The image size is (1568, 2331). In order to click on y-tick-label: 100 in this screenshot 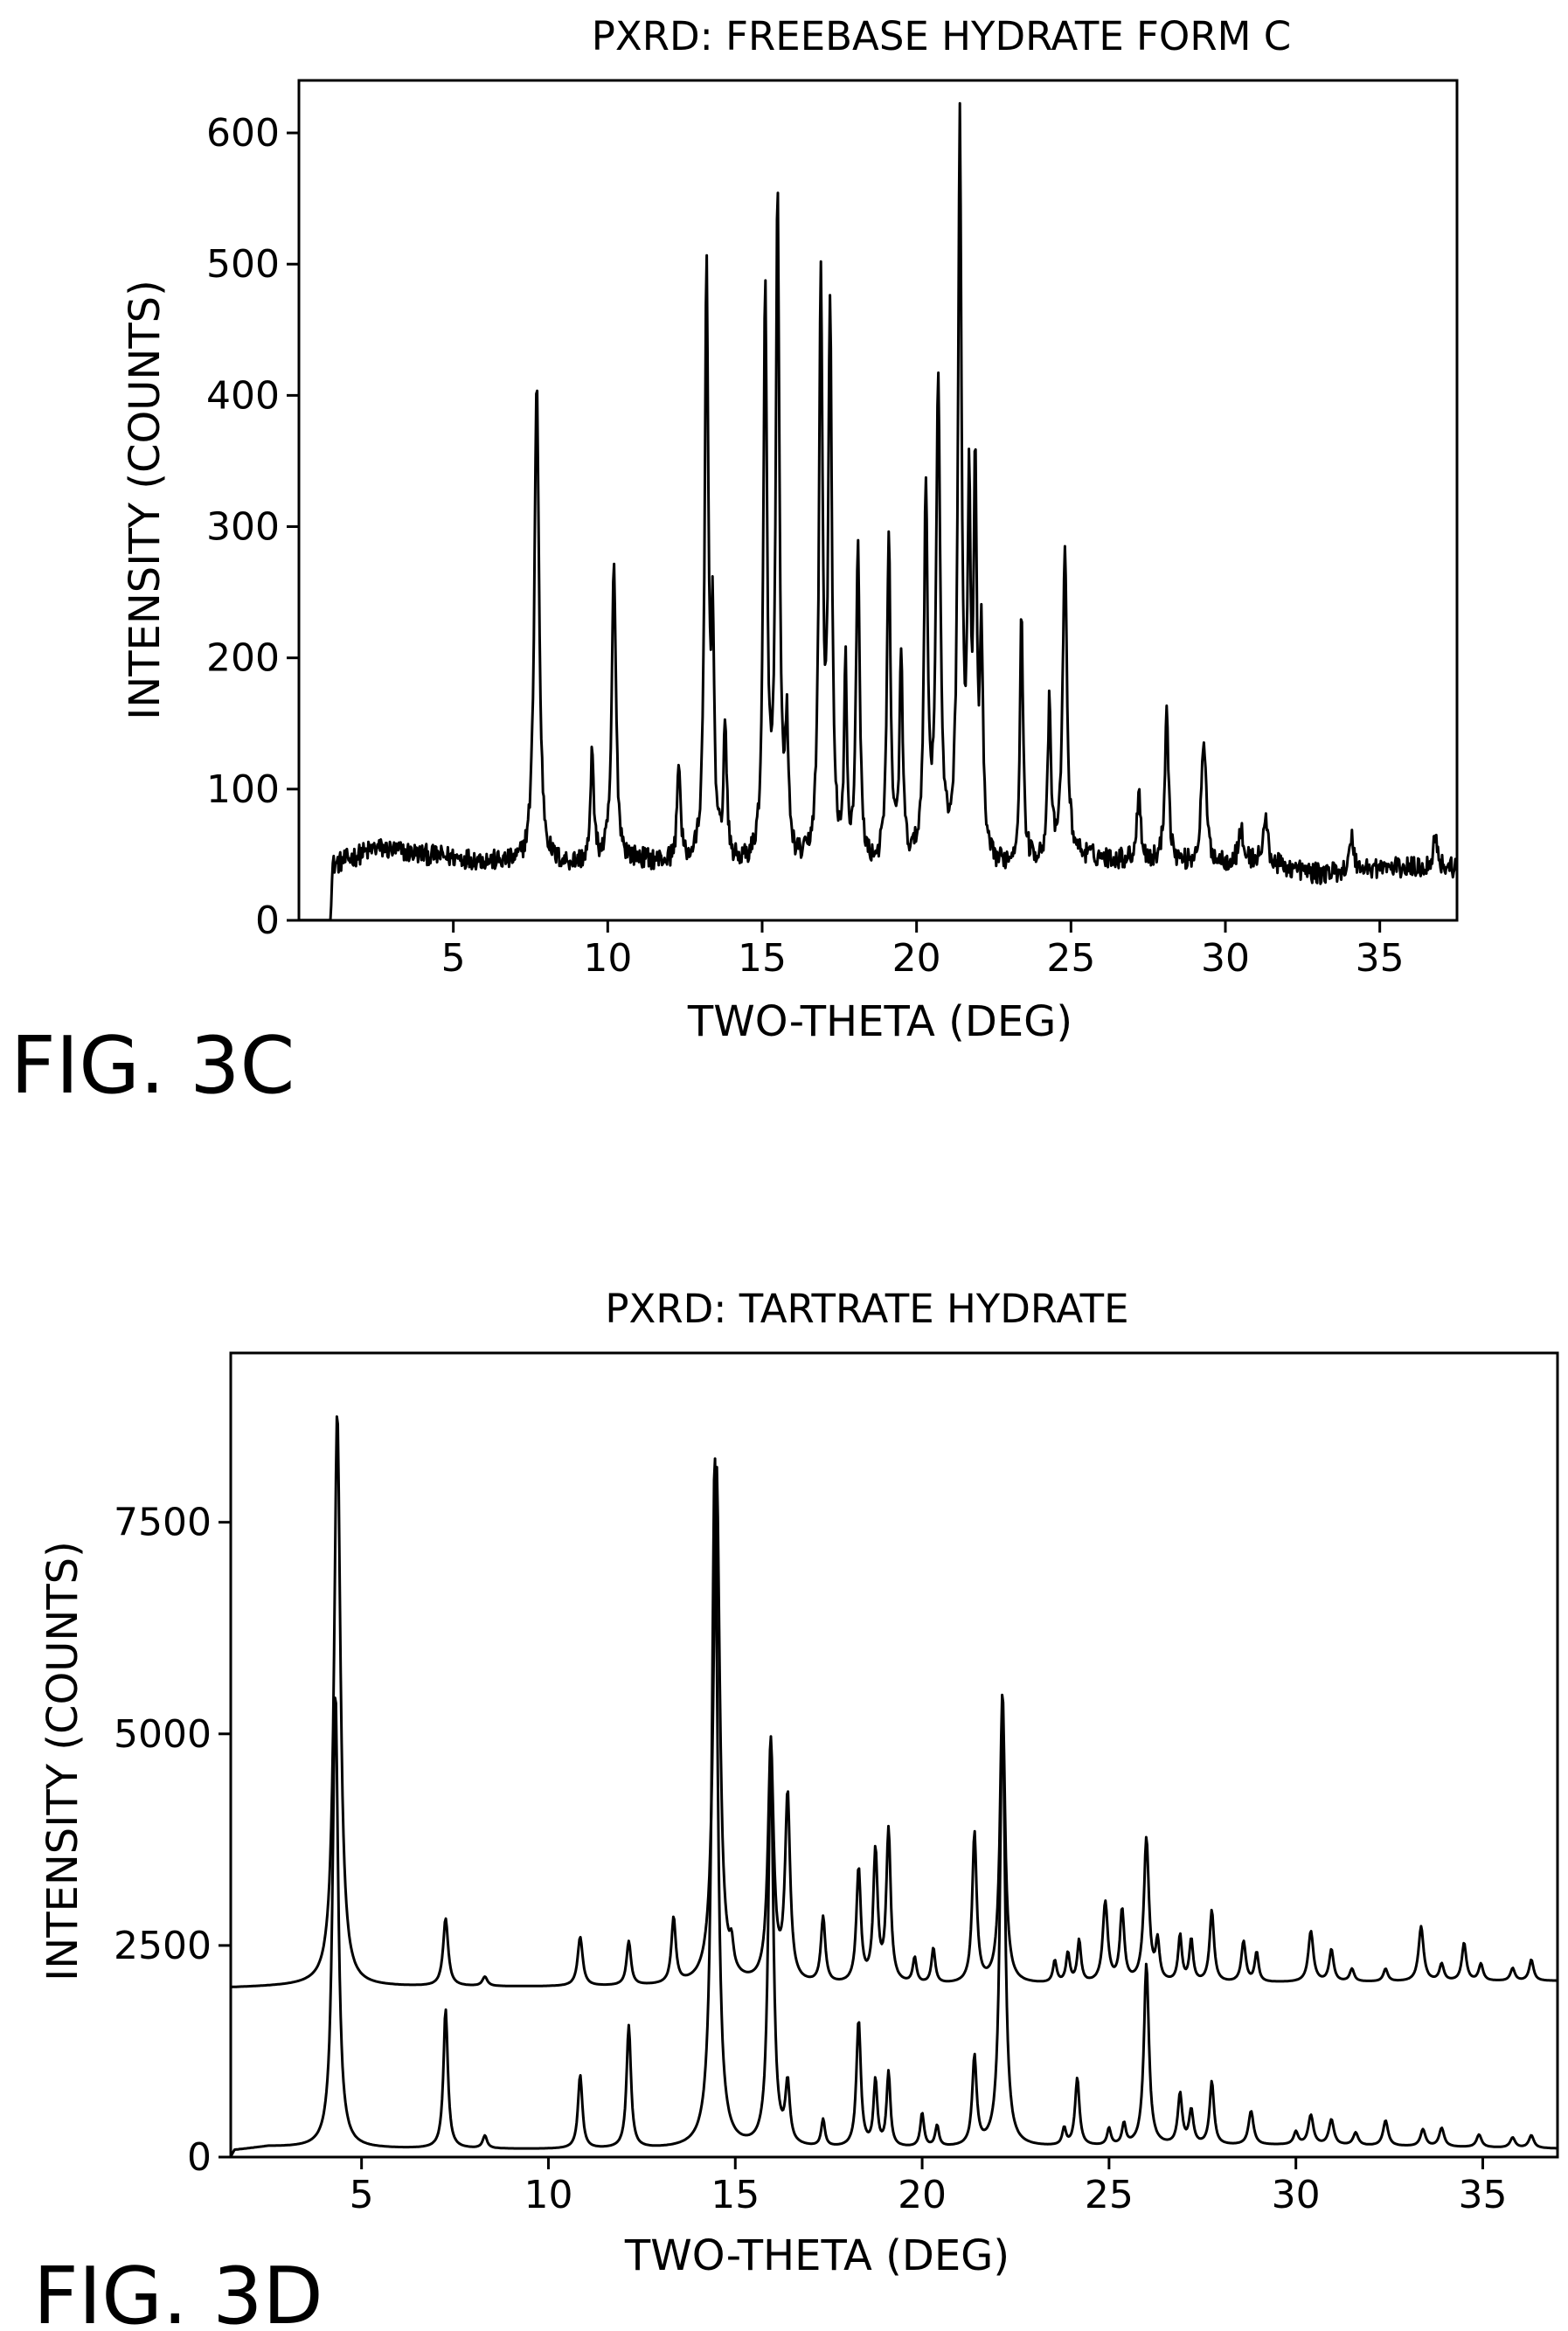, I will do `click(243, 789)`.